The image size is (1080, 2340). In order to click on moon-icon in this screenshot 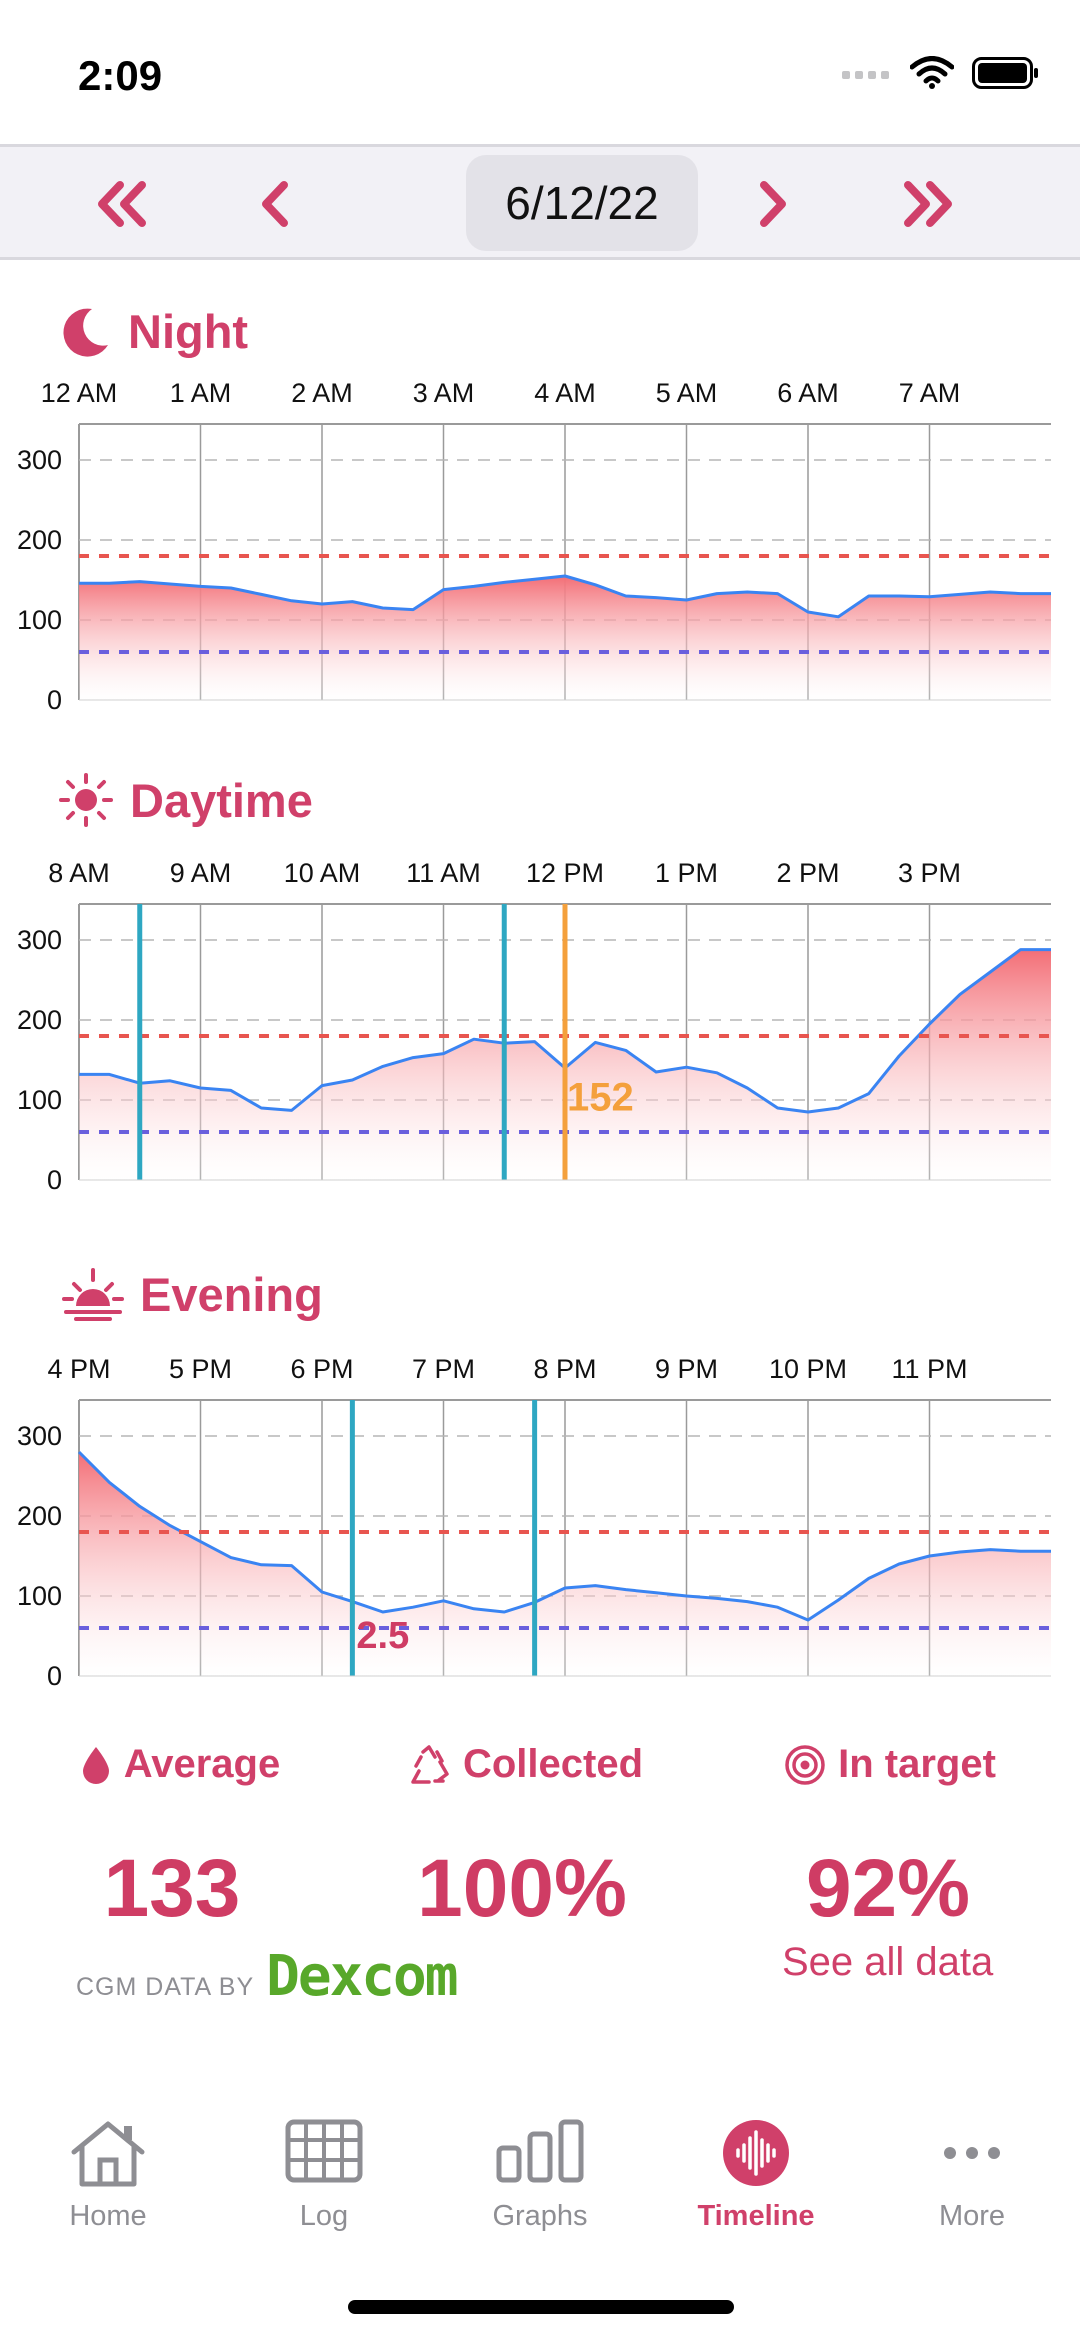, I will do `click(85, 332)`.